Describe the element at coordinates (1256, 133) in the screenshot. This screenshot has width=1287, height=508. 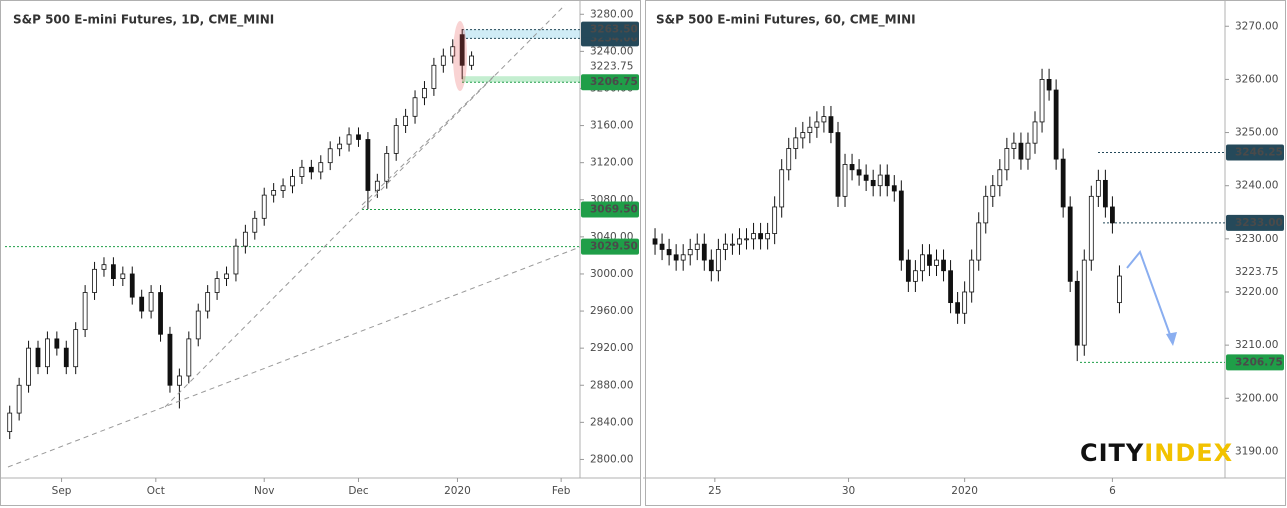
I see `y-tick-label: 3250.00` at that location.